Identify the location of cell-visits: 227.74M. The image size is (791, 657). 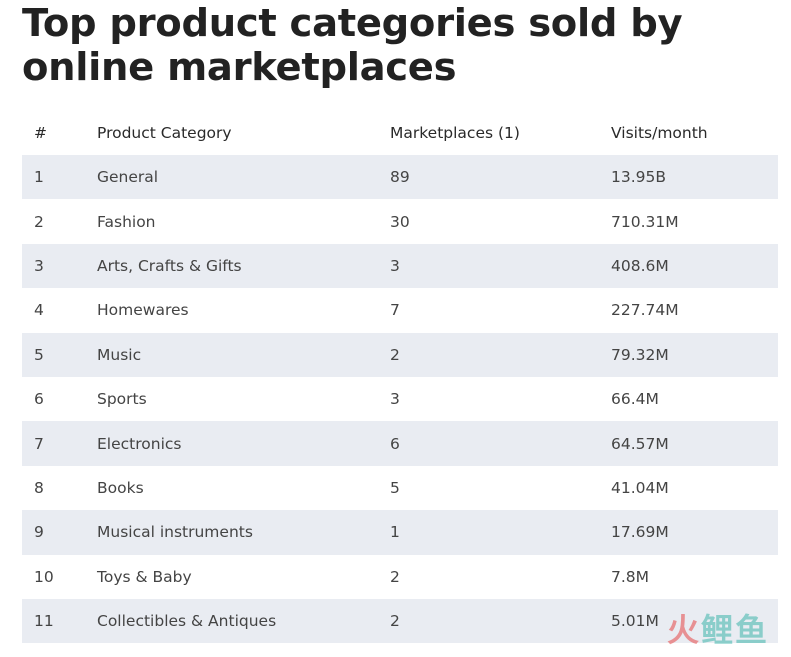
(694, 310).